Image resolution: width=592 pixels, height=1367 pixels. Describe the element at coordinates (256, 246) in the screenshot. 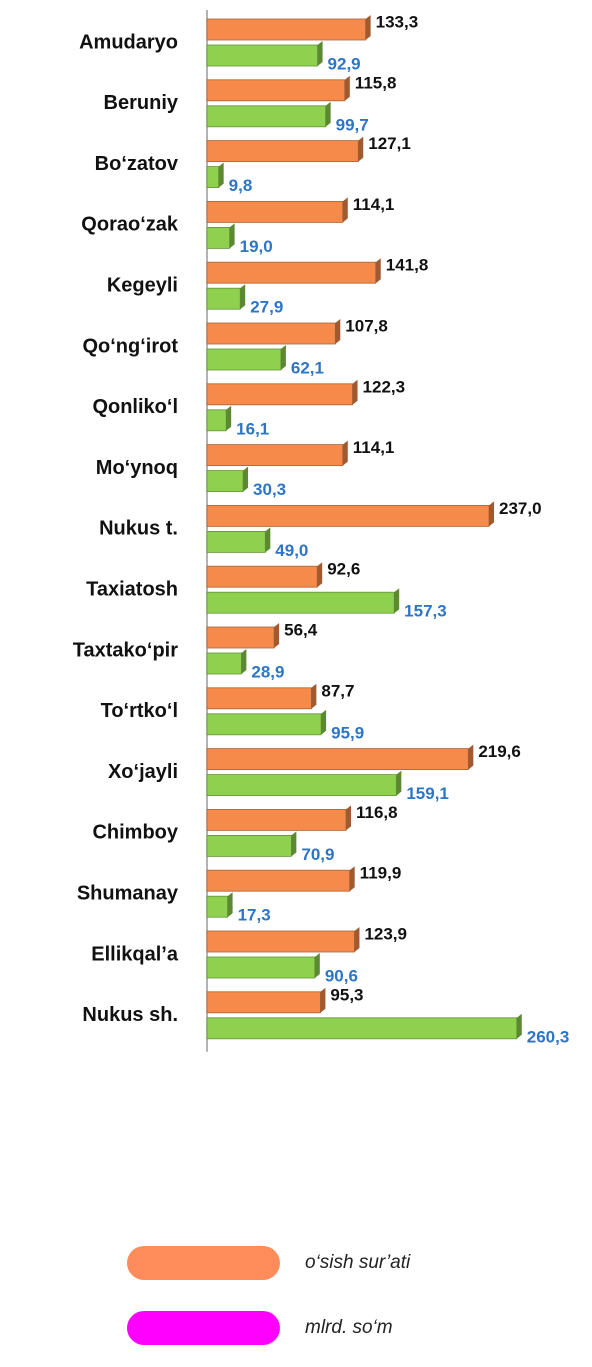

I see `data-label: 19,0` at that location.